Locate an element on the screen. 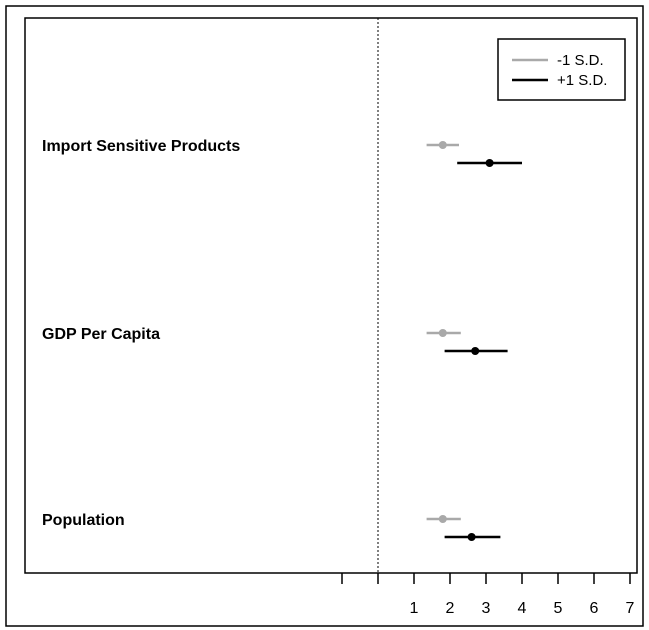  legend-box is located at coordinates (561, 69).